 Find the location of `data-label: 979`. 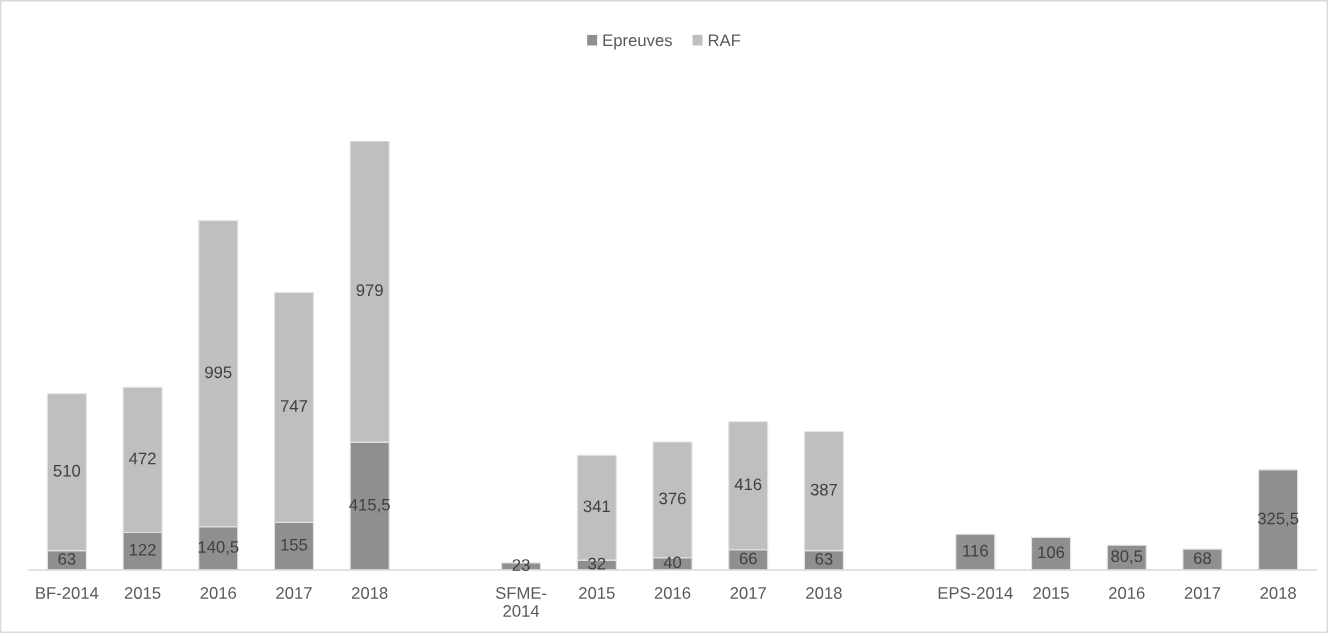

data-label: 979 is located at coordinates (369, 290).